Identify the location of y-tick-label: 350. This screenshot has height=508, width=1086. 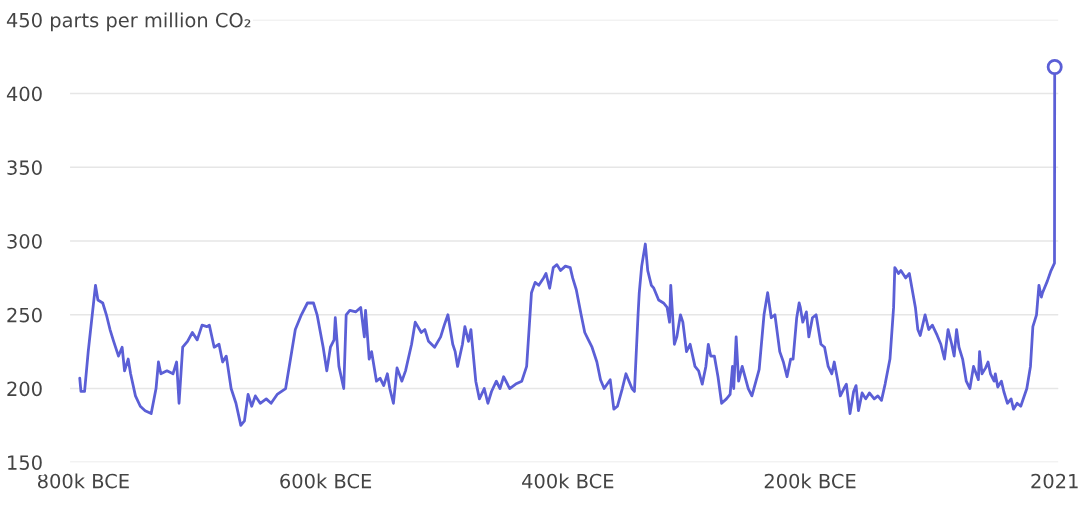
(24, 167).